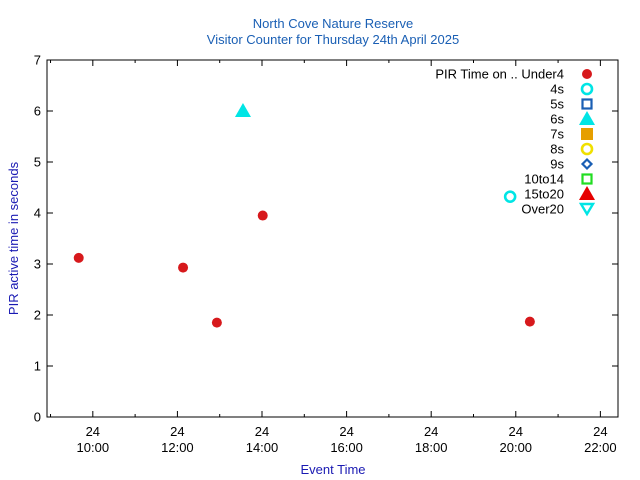 This screenshot has height=480, width=640. I want to click on y-tick-label: 0, so click(37, 417).